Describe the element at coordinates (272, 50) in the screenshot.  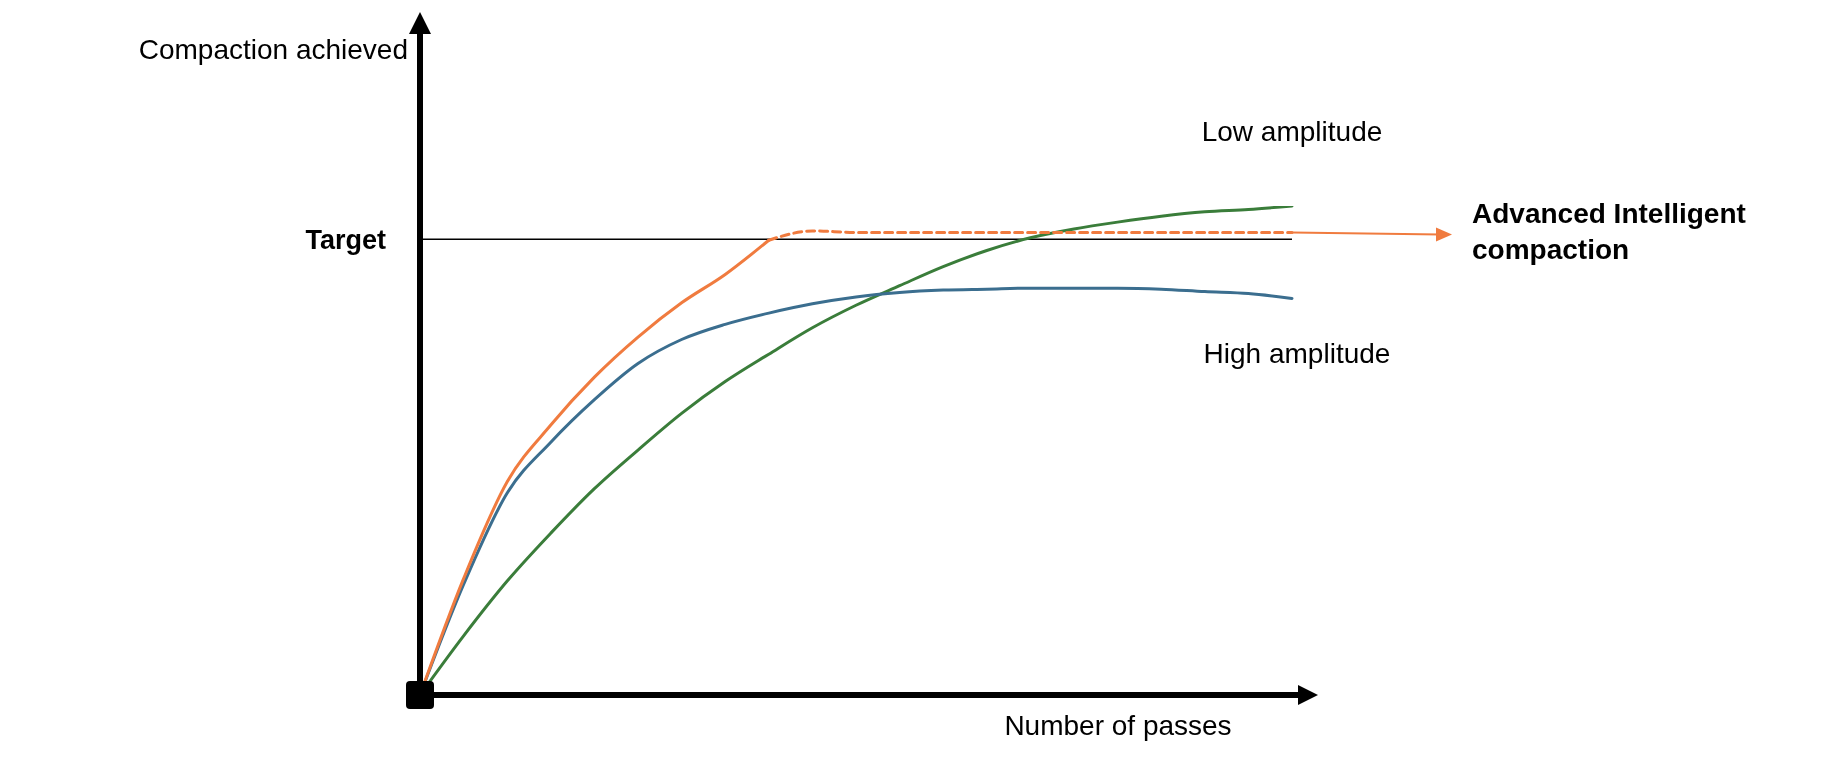
I see `text: Compaction achieved` at that location.